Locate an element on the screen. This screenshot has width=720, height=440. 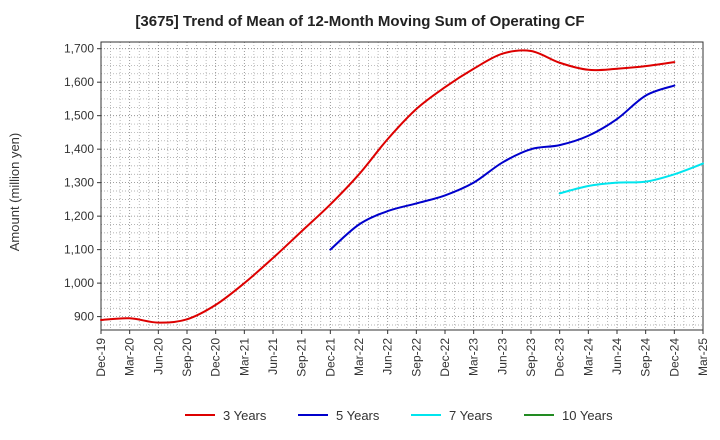
y-axis-label: Amount (million yen) is located at coordinates (14, 192).